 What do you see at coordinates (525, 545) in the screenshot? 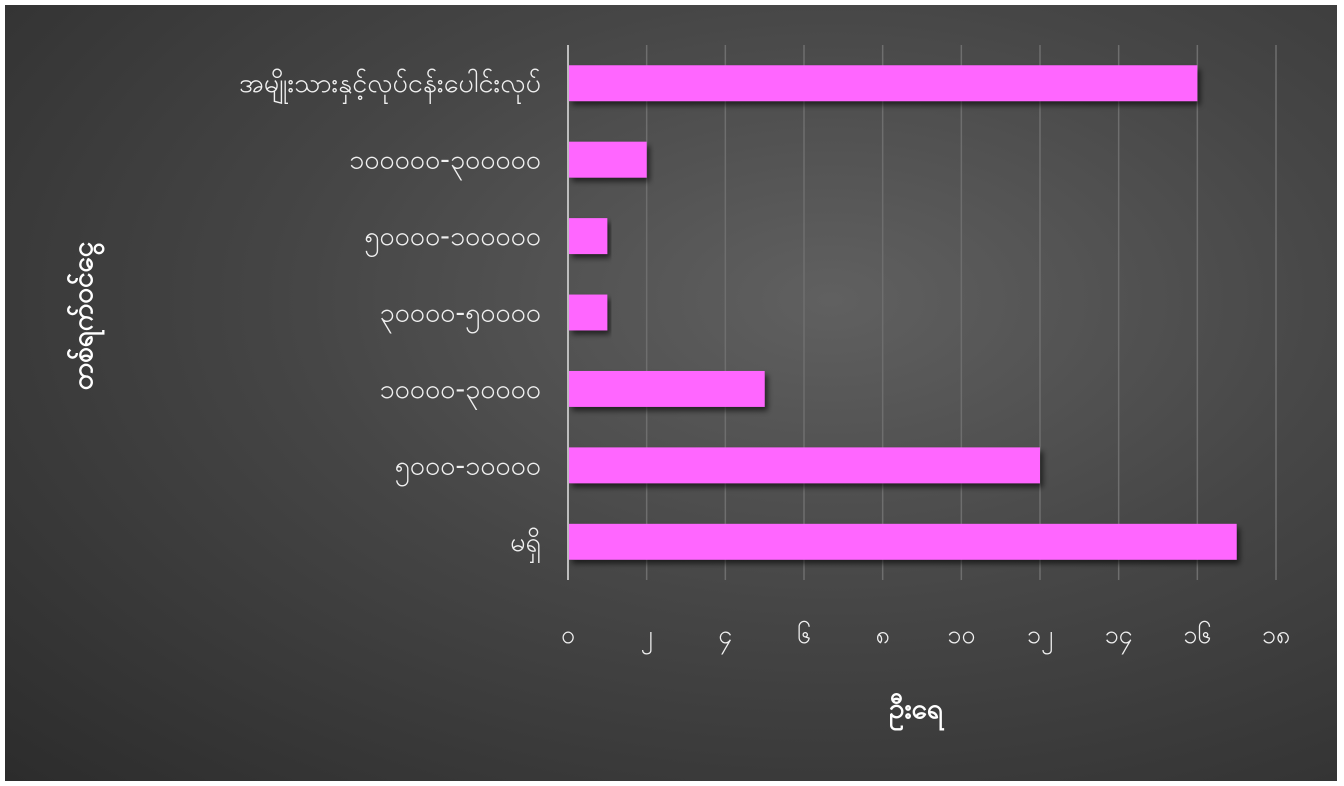
I see `category-label: မရှိ` at bounding box center [525, 545].